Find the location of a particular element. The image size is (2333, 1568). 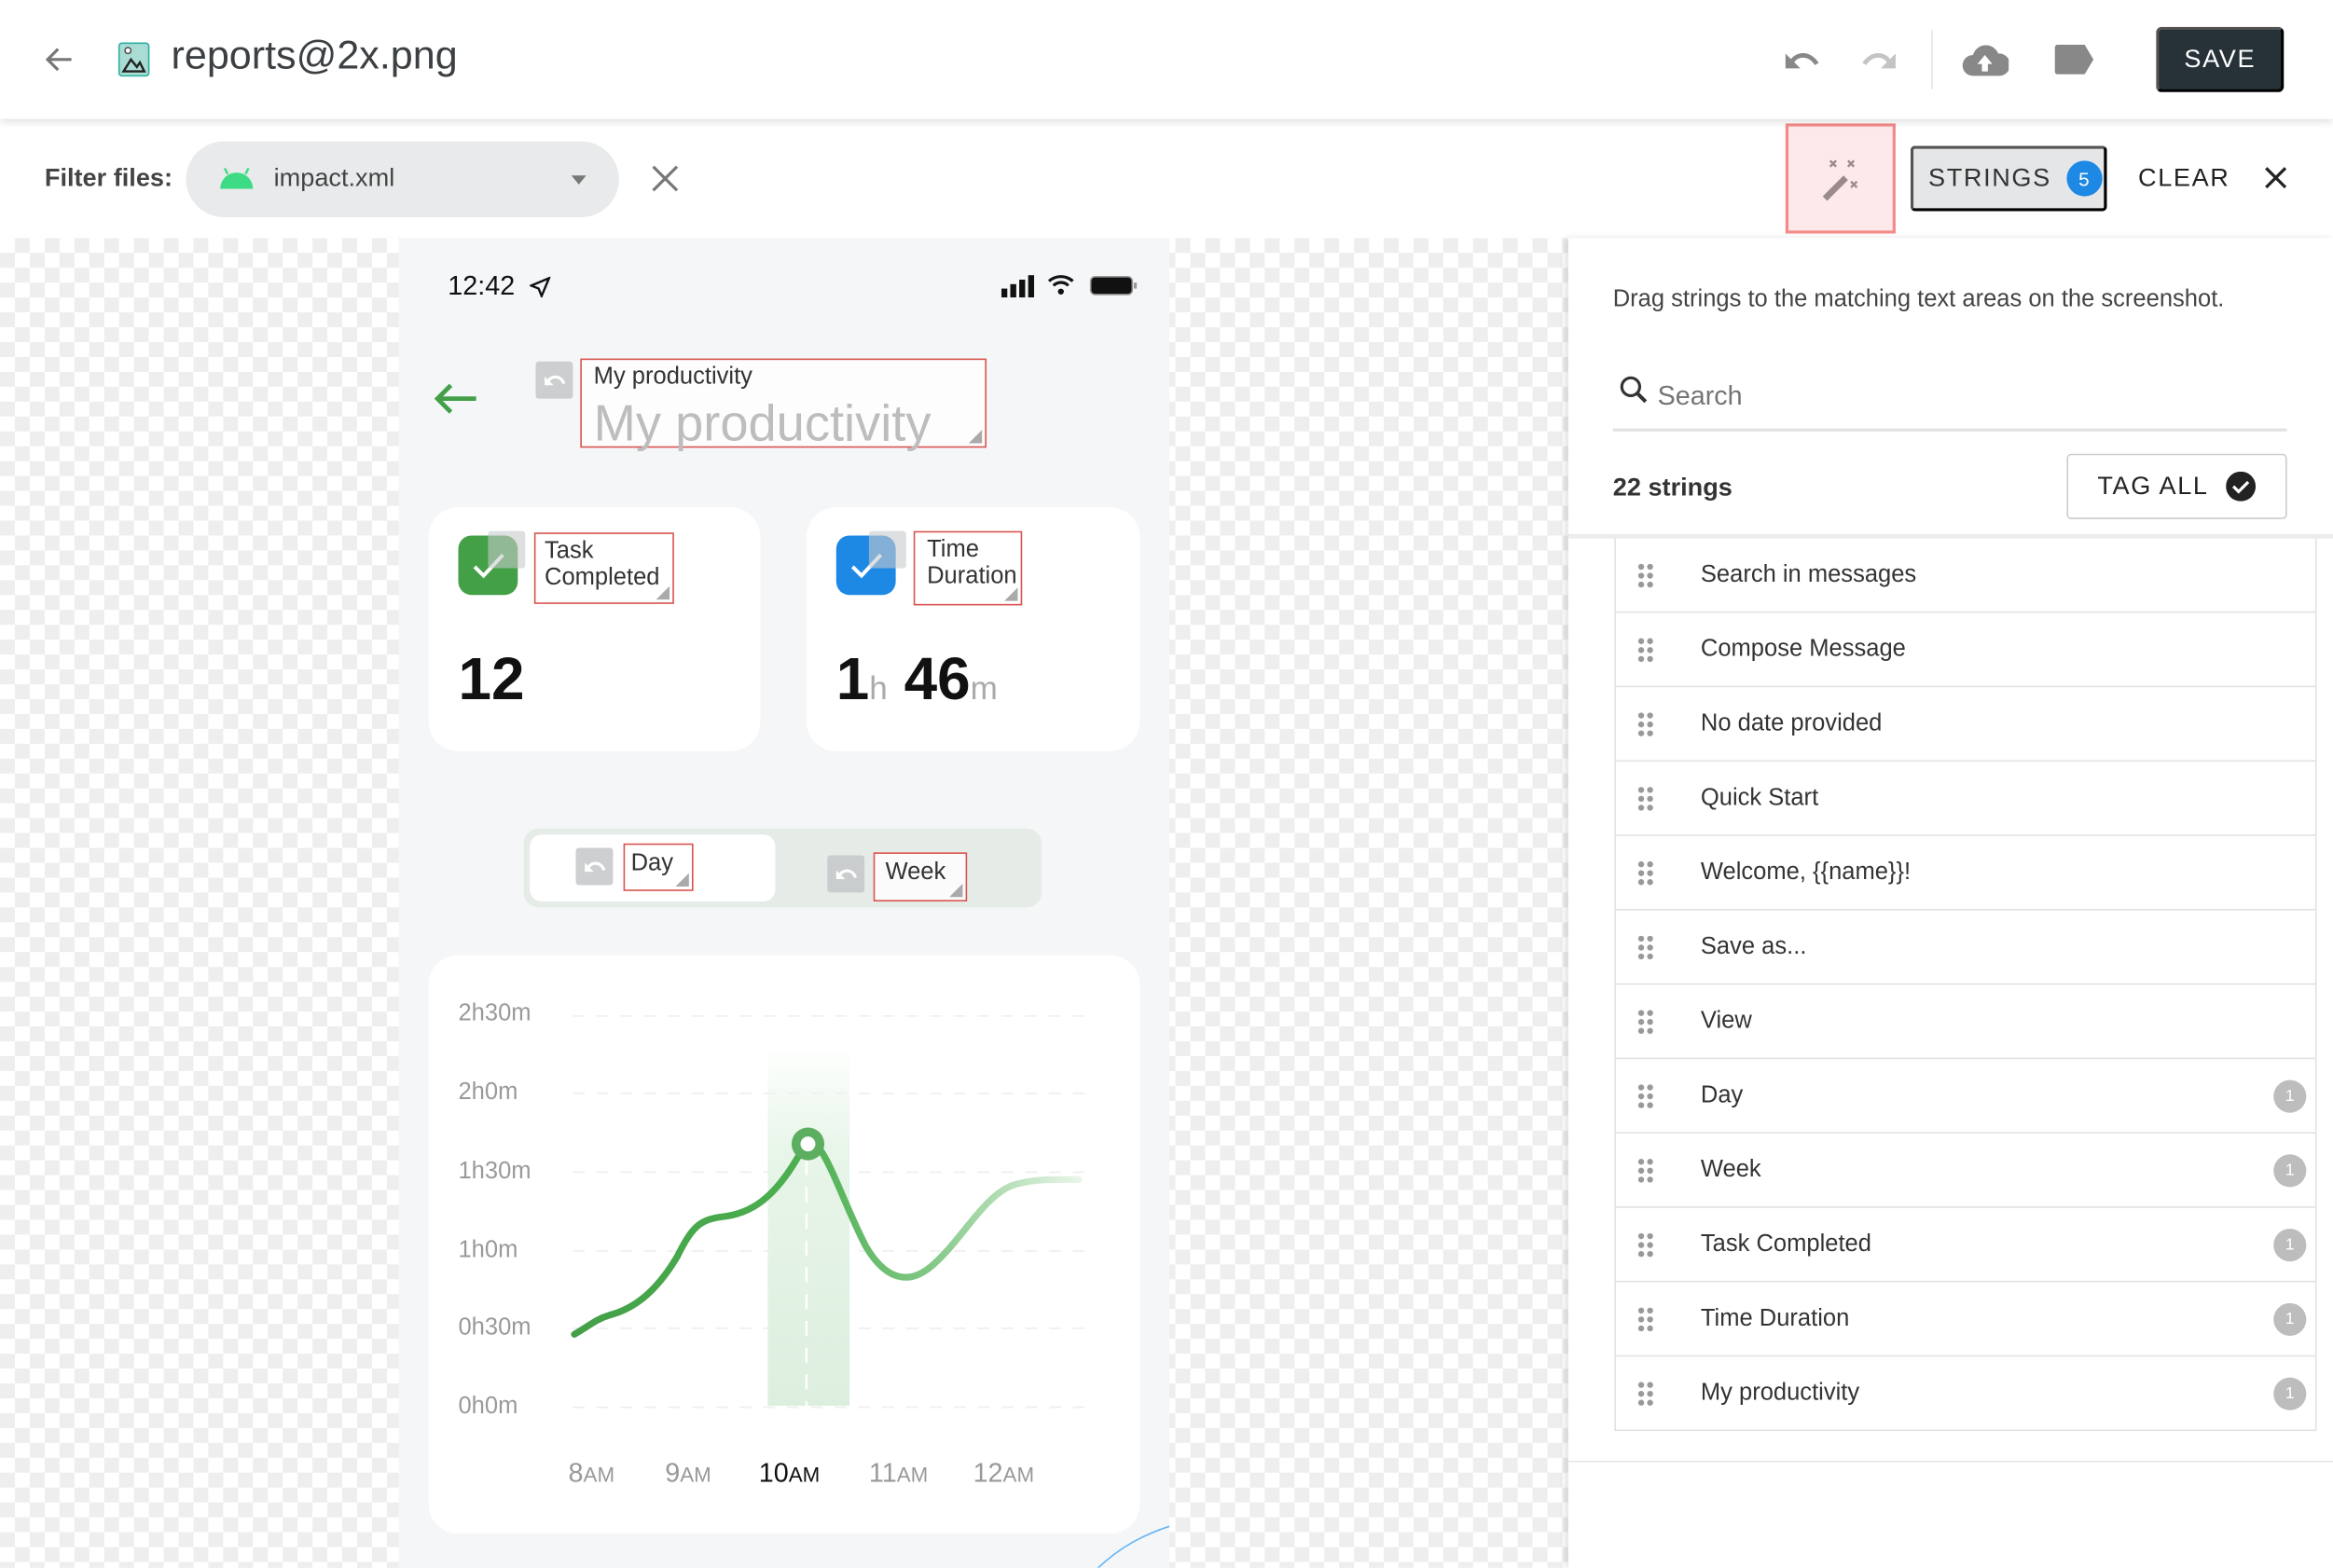

auto-tag-button is located at coordinates (1841, 178).